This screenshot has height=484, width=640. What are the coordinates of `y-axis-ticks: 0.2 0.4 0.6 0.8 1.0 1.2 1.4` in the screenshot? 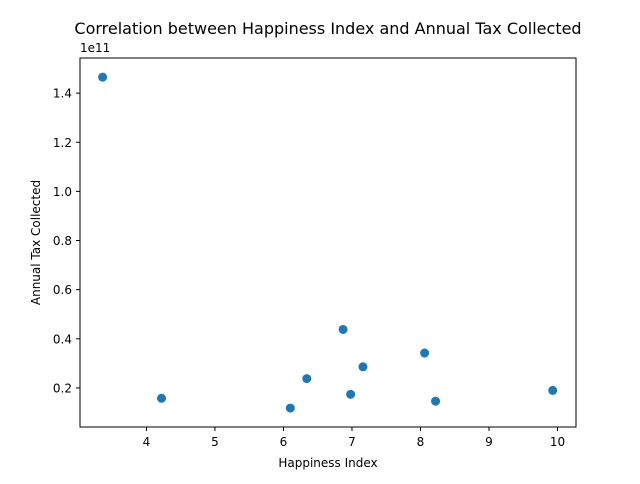 It's located at (66, 241).